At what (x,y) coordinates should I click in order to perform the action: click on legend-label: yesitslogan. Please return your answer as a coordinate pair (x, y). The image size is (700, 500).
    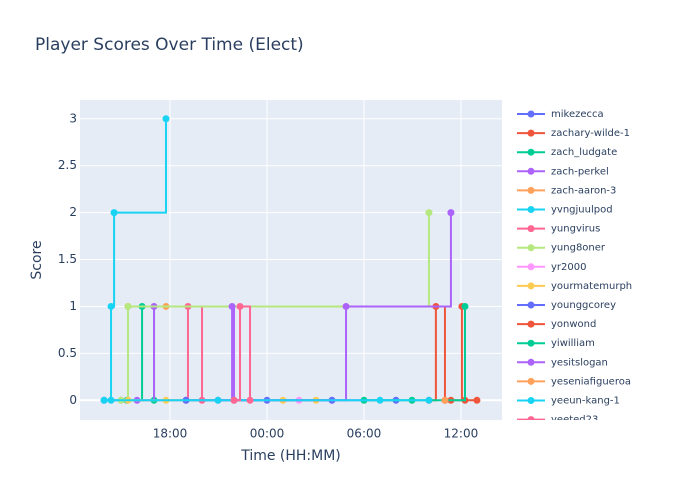
    Looking at the image, I should click on (579, 362).